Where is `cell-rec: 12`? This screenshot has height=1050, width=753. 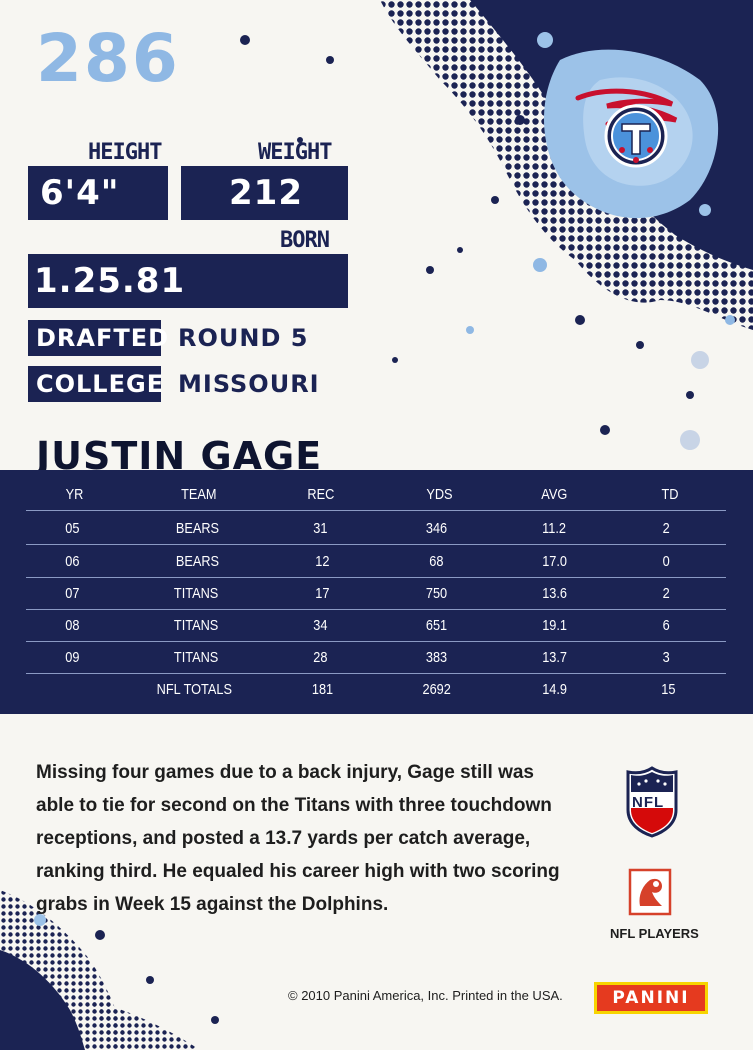 cell-rec: 12 is located at coordinates (322, 561).